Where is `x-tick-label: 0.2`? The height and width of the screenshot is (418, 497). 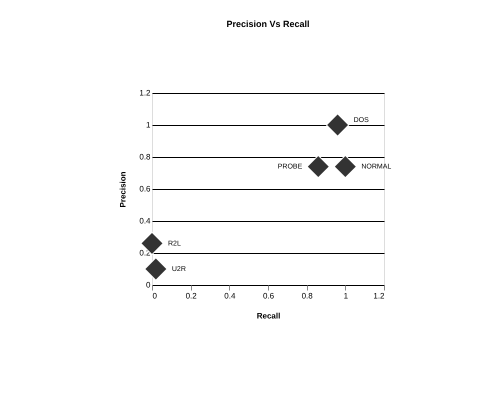
x-tick-label: 0.2 is located at coordinates (192, 296).